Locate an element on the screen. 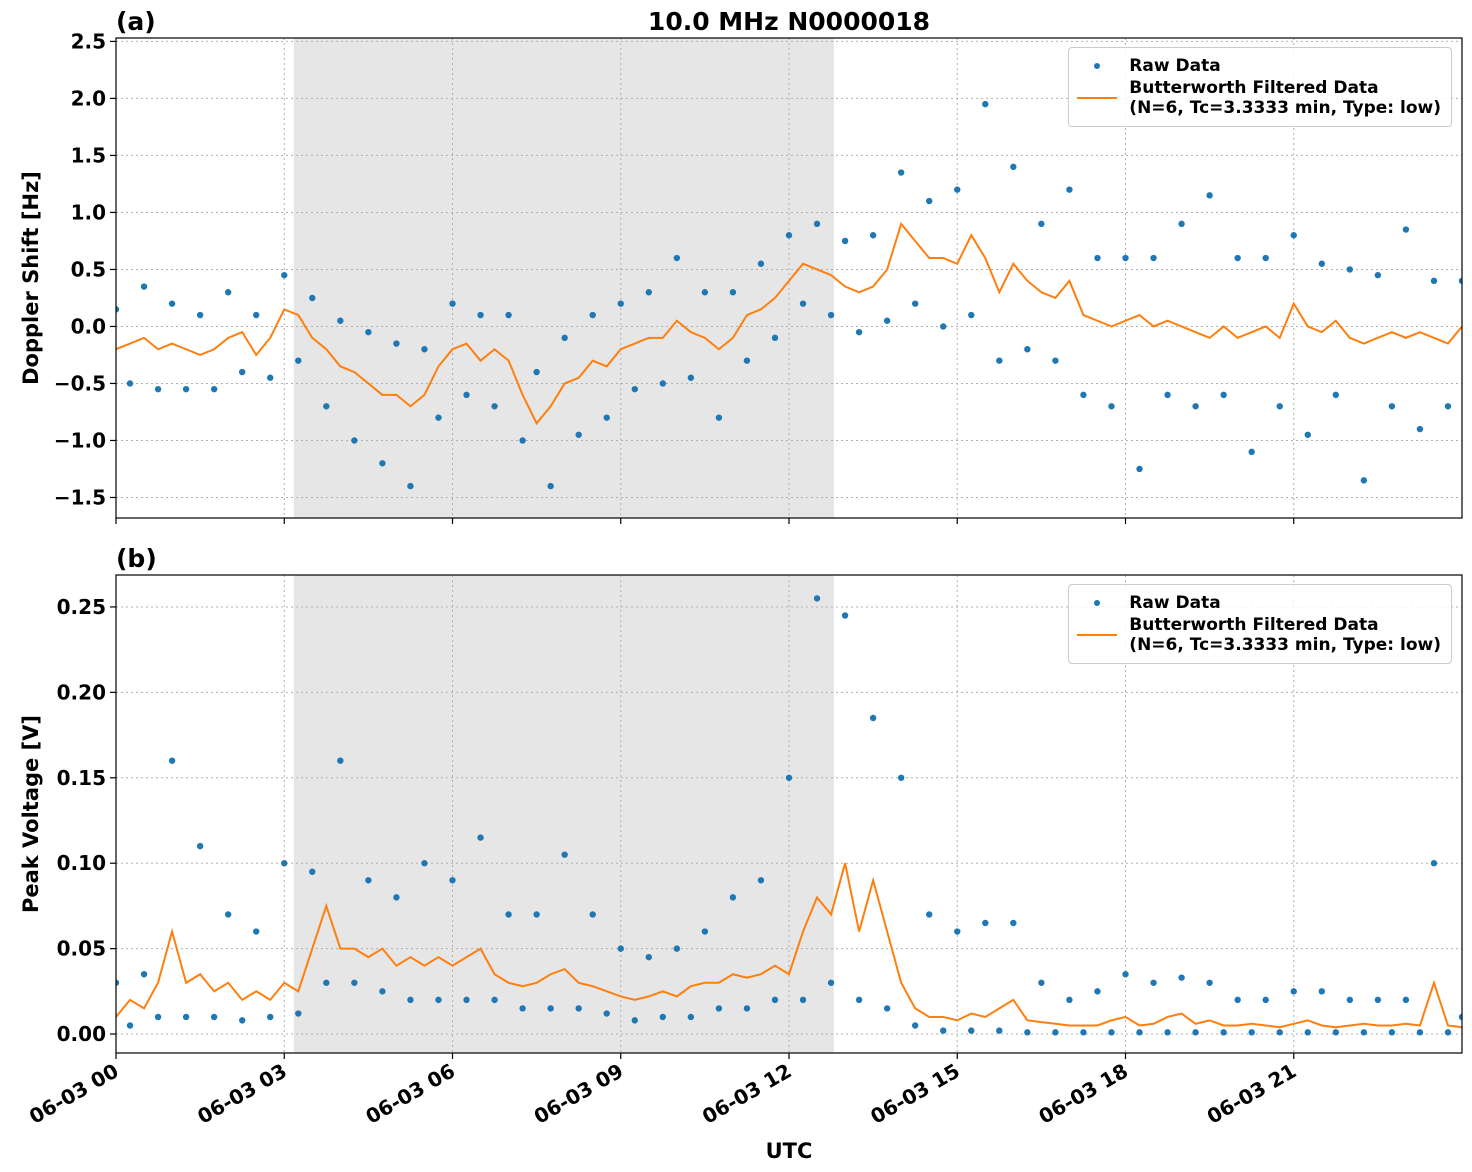 The image size is (1472, 1172). legend-label: Raw Data is located at coordinates (1175, 603).